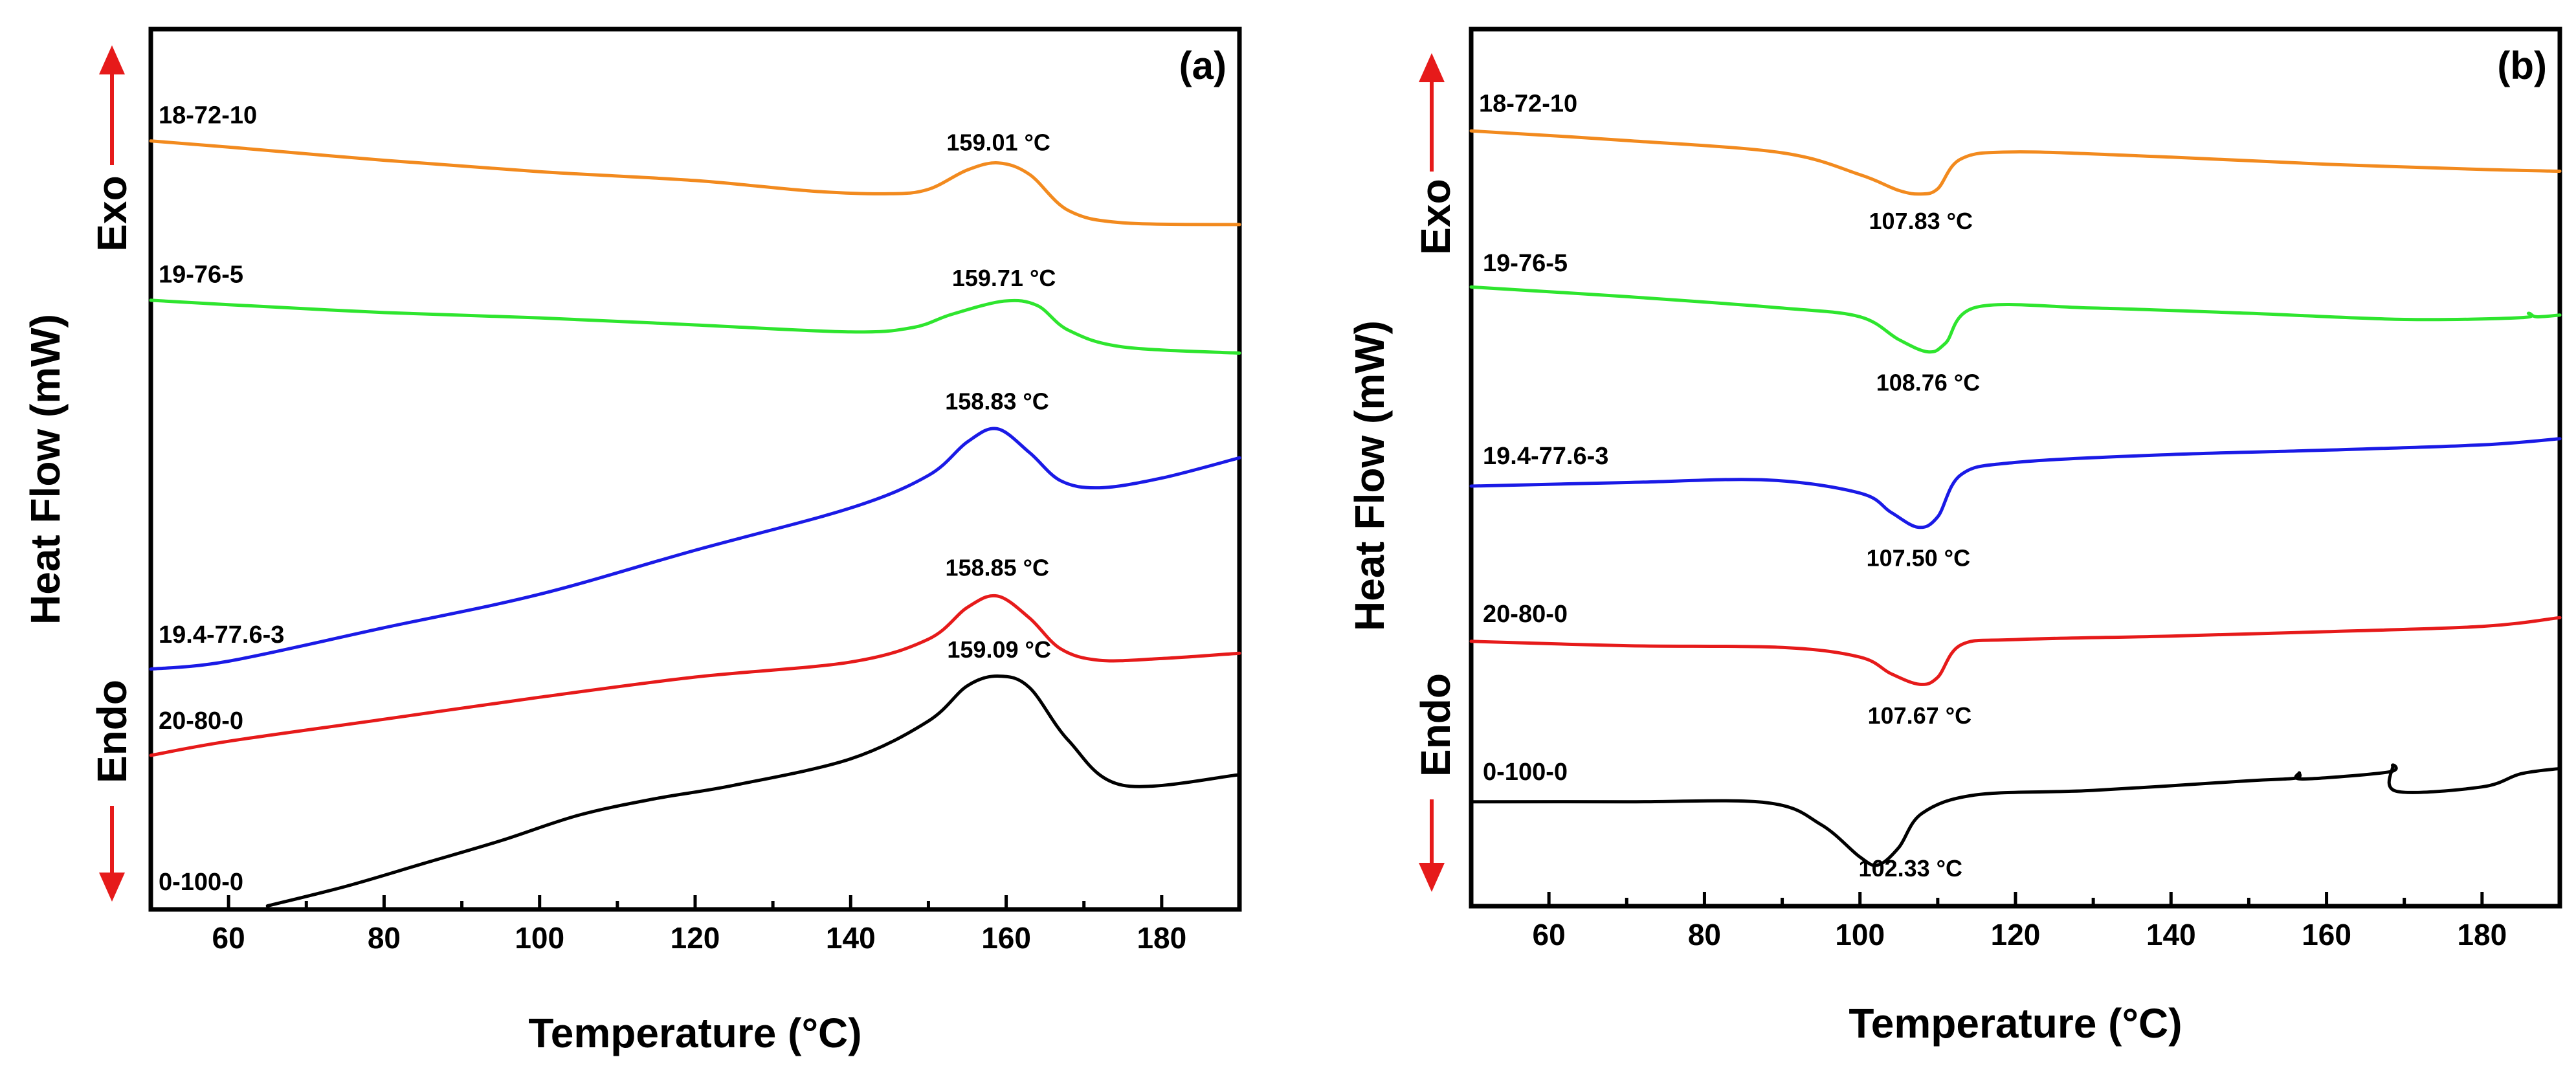 This screenshot has width=2576, height=1068. What do you see at coordinates (1004, 278) in the screenshot?
I see `panel-a-peak-label: 159.71 °C` at bounding box center [1004, 278].